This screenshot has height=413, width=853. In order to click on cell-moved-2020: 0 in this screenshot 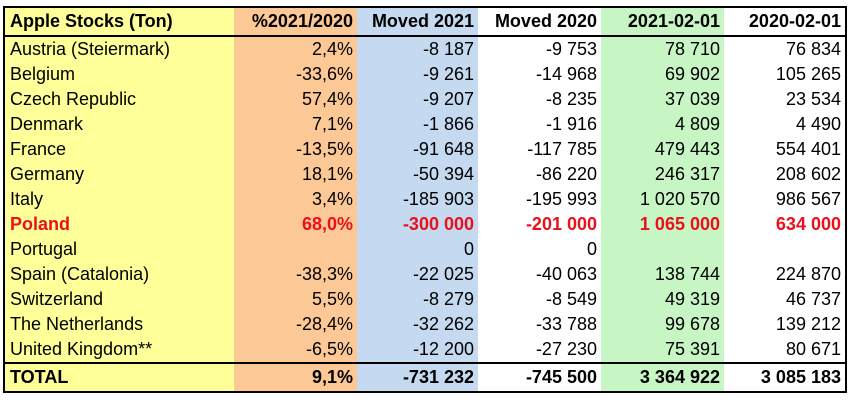, I will do `click(539, 249)`.